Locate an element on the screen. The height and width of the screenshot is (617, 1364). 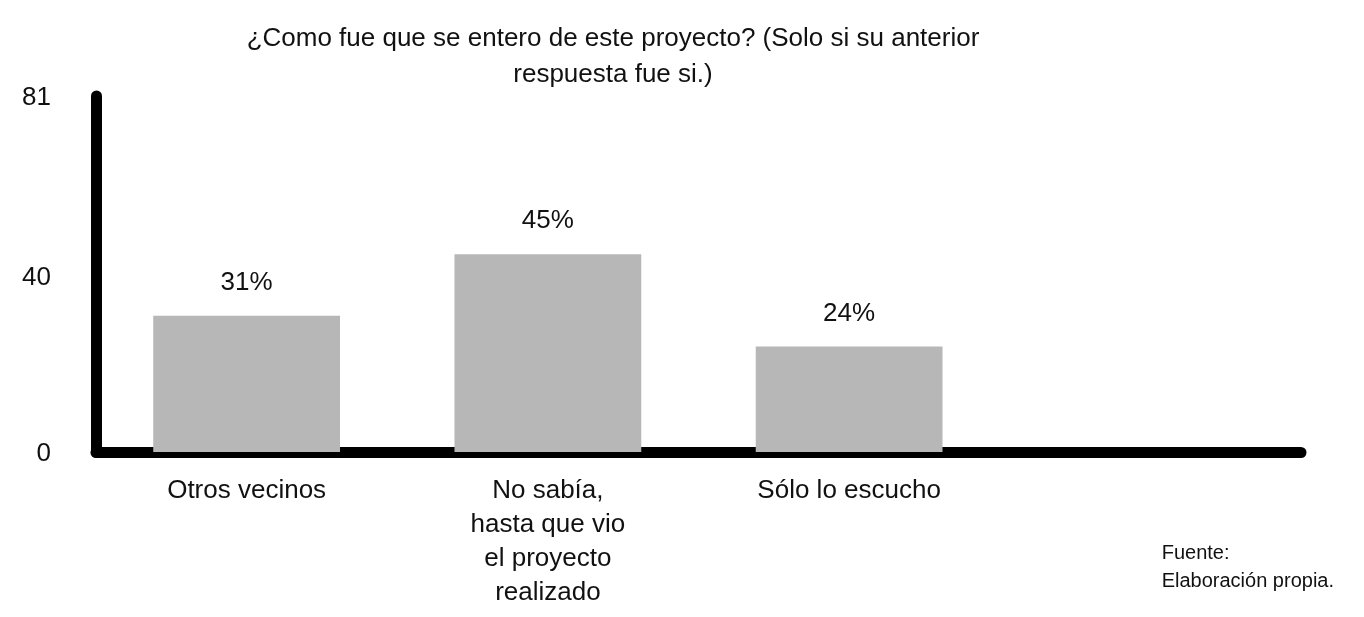
x-tick-label: No sabía, hasta que vio el proyecto realizado is located at coordinates (548, 540).